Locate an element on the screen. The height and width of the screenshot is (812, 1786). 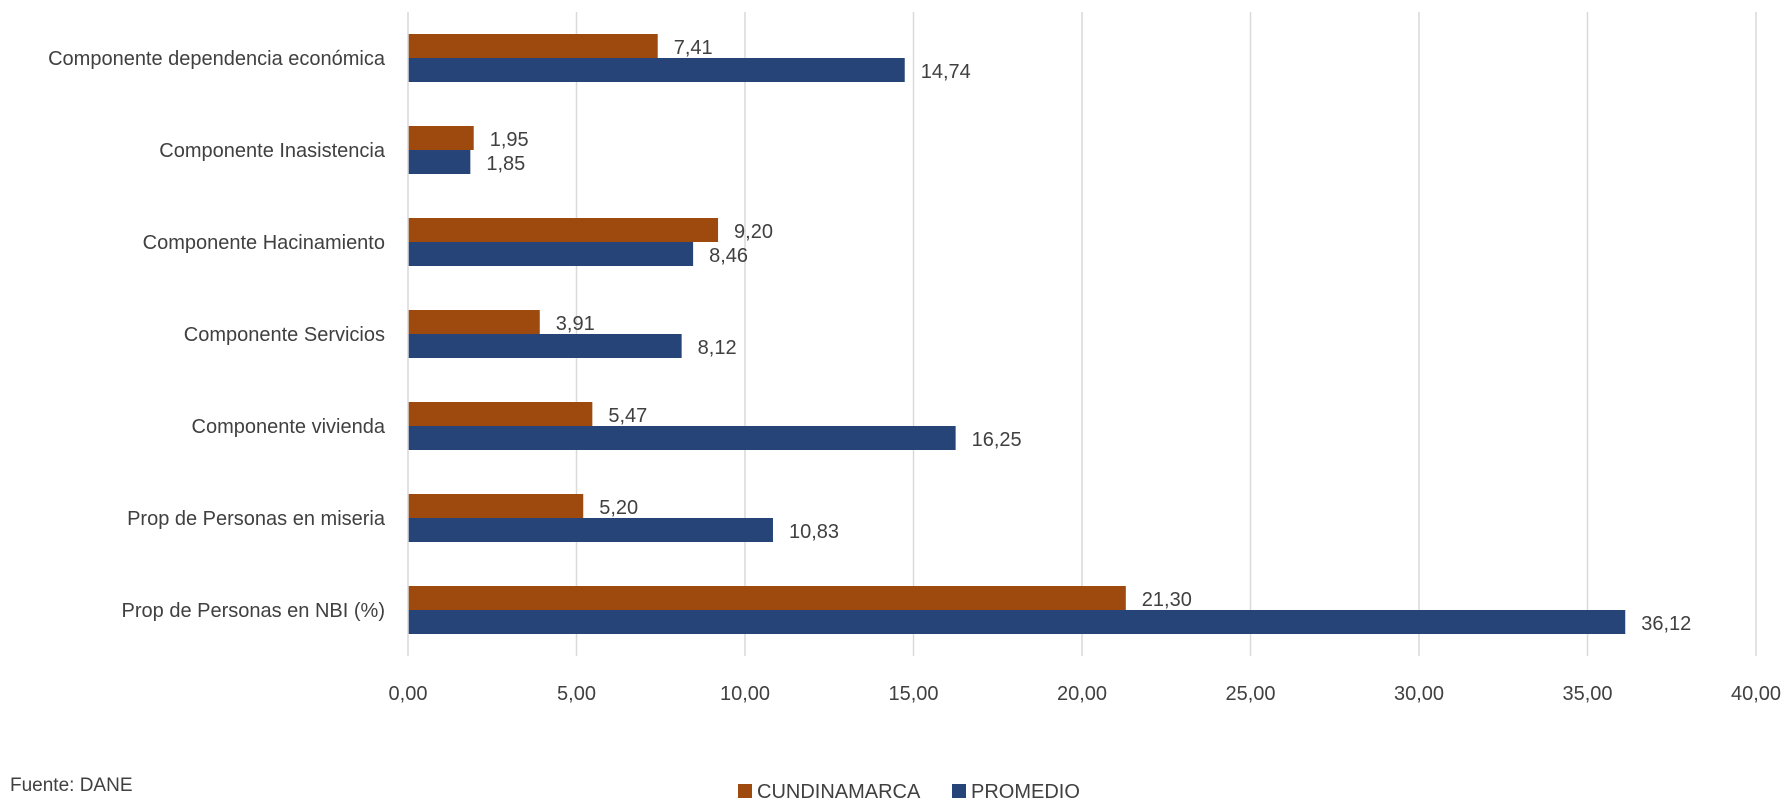
data-label: 8,12 is located at coordinates (717, 348).